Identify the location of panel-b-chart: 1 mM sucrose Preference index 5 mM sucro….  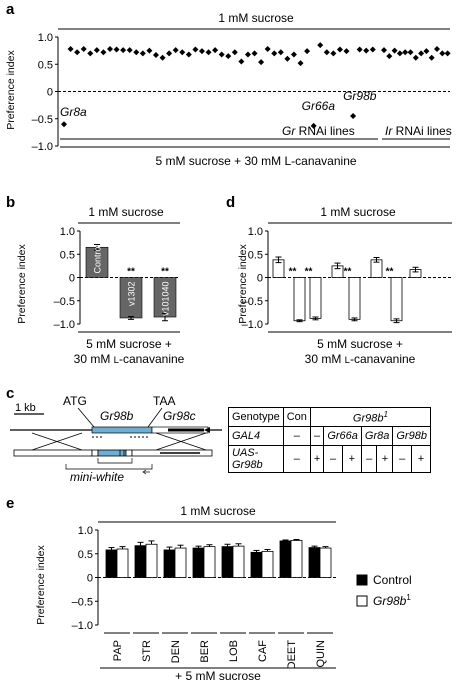
(100, 285).